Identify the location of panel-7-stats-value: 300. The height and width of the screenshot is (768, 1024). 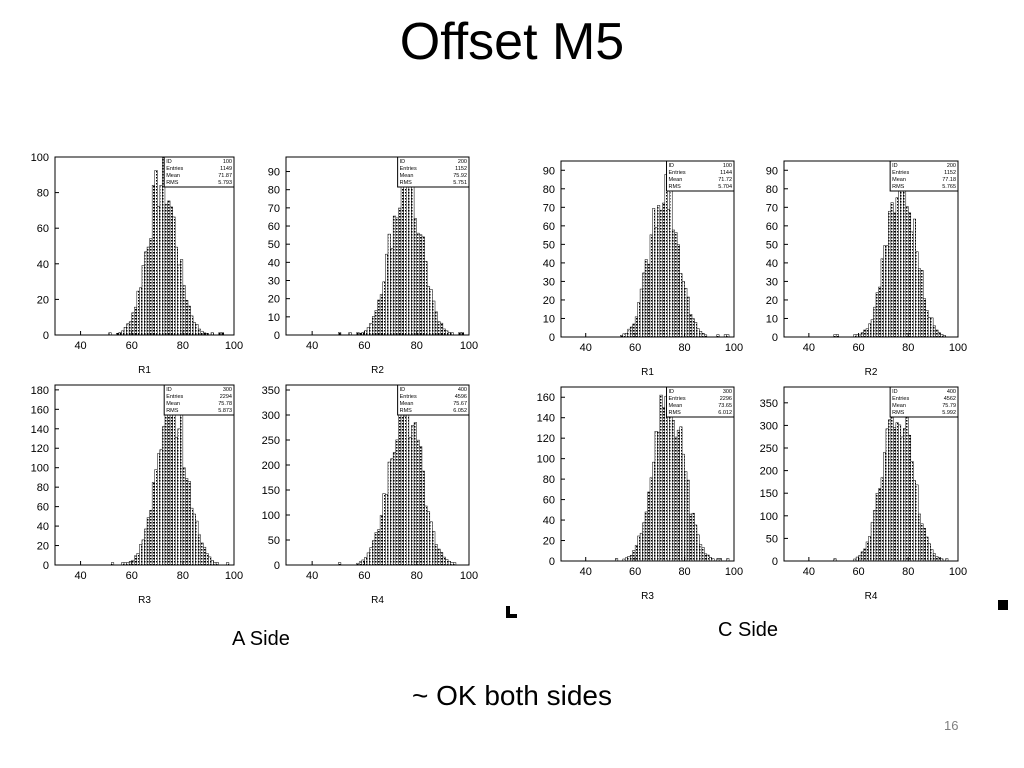
(727, 392).